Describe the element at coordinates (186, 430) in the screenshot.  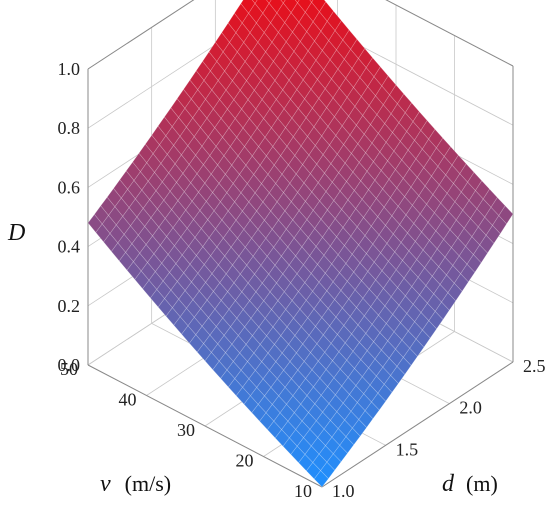
I see `y-tick-label: 30` at that location.